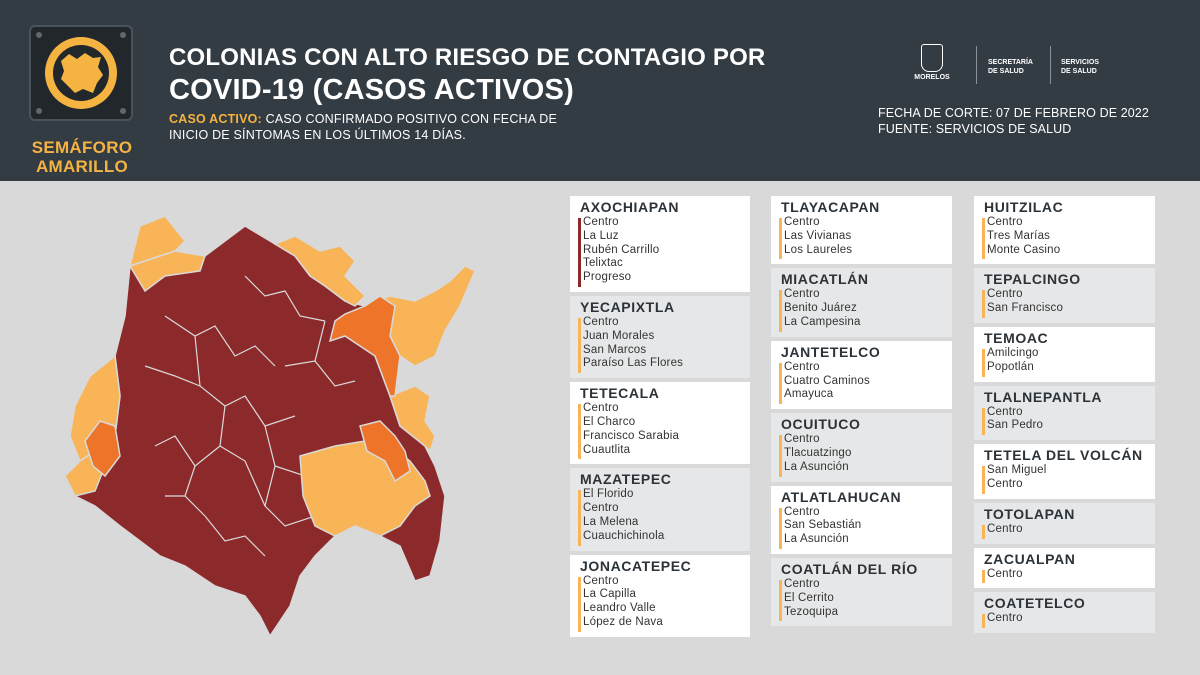 This screenshot has width=1200, height=675. I want to click on colonia-list: Centro Tlacuatzingo La Asunción, so click(818, 453).